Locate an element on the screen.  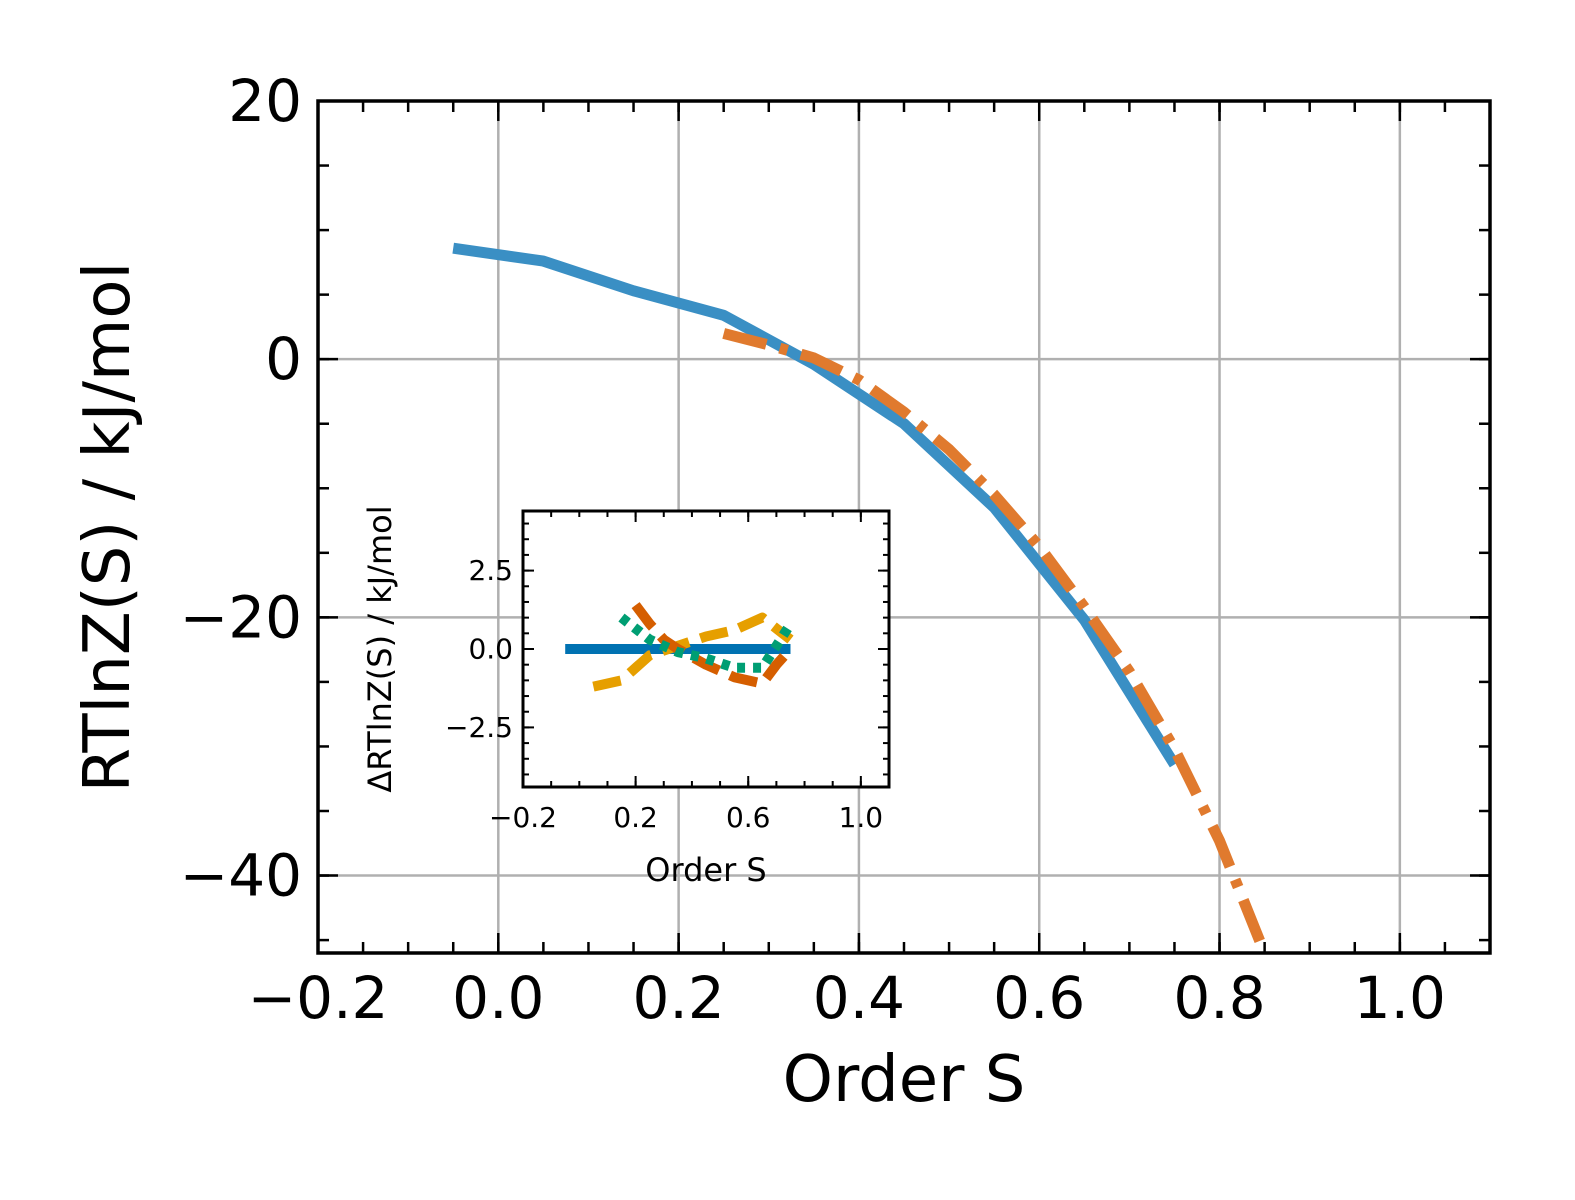
x-tick-label: 0.4 is located at coordinates (859, 998).